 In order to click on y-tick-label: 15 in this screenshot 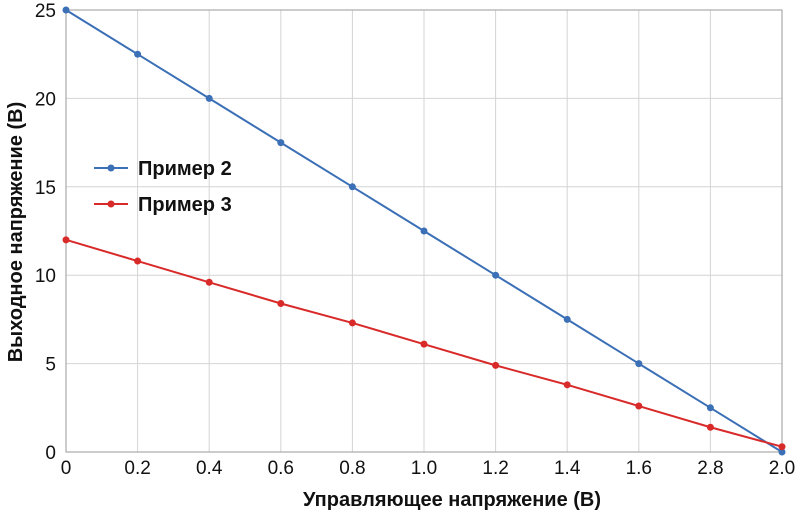, I will do `click(45, 188)`.